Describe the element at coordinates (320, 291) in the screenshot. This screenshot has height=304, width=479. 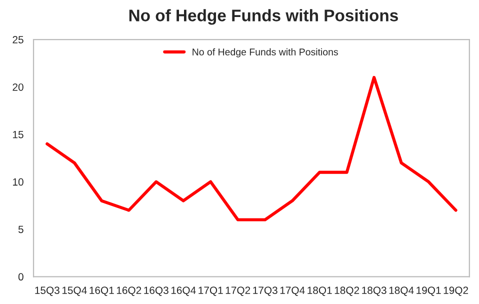
I see `x-tick-label: 18Q1` at that location.